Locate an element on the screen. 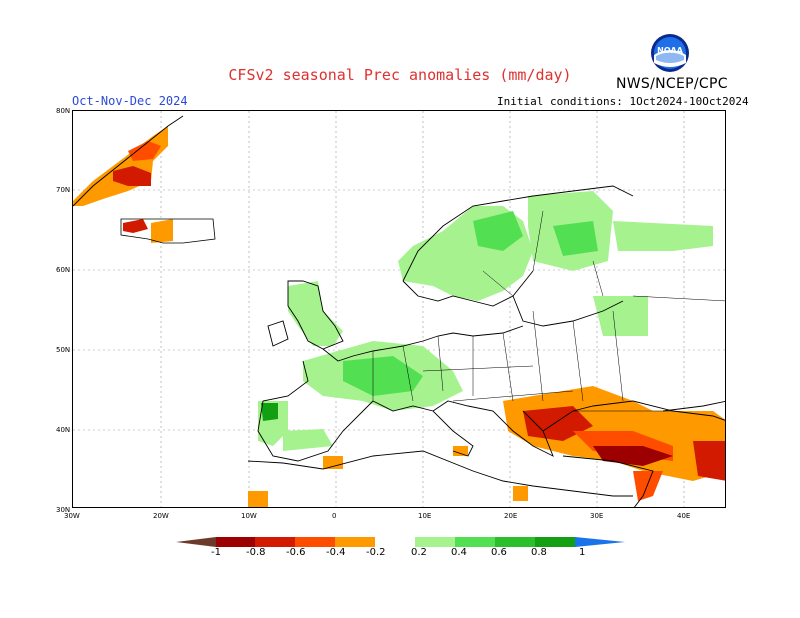 Image resolution: width=800 pixels, height=618 pixels. lat-label-60n: 60N is located at coordinates (63, 270).